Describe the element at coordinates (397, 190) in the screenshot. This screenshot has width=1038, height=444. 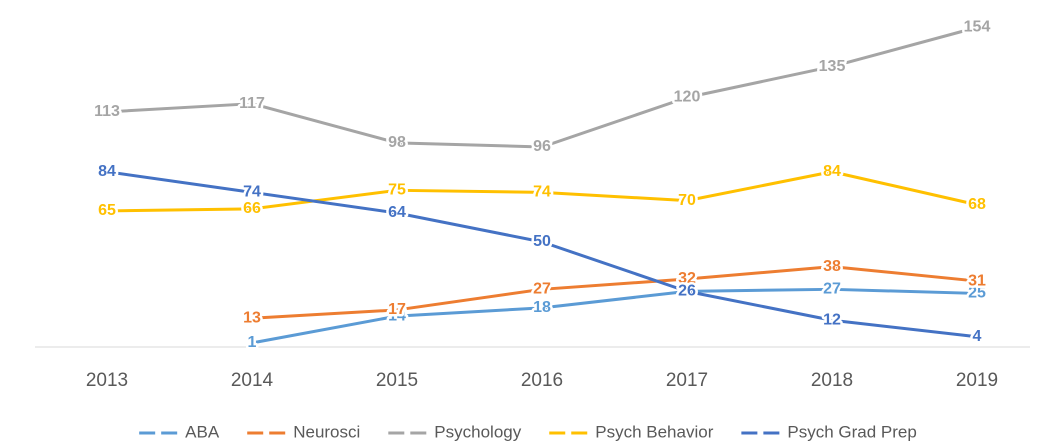
I see `data-label: 75` at that location.